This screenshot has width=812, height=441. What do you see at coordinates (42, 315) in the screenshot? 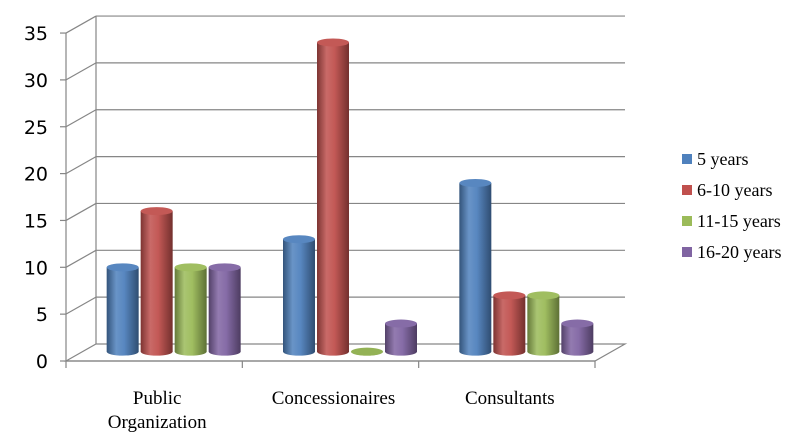
I see `y-tick-label: 5` at bounding box center [42, 315].